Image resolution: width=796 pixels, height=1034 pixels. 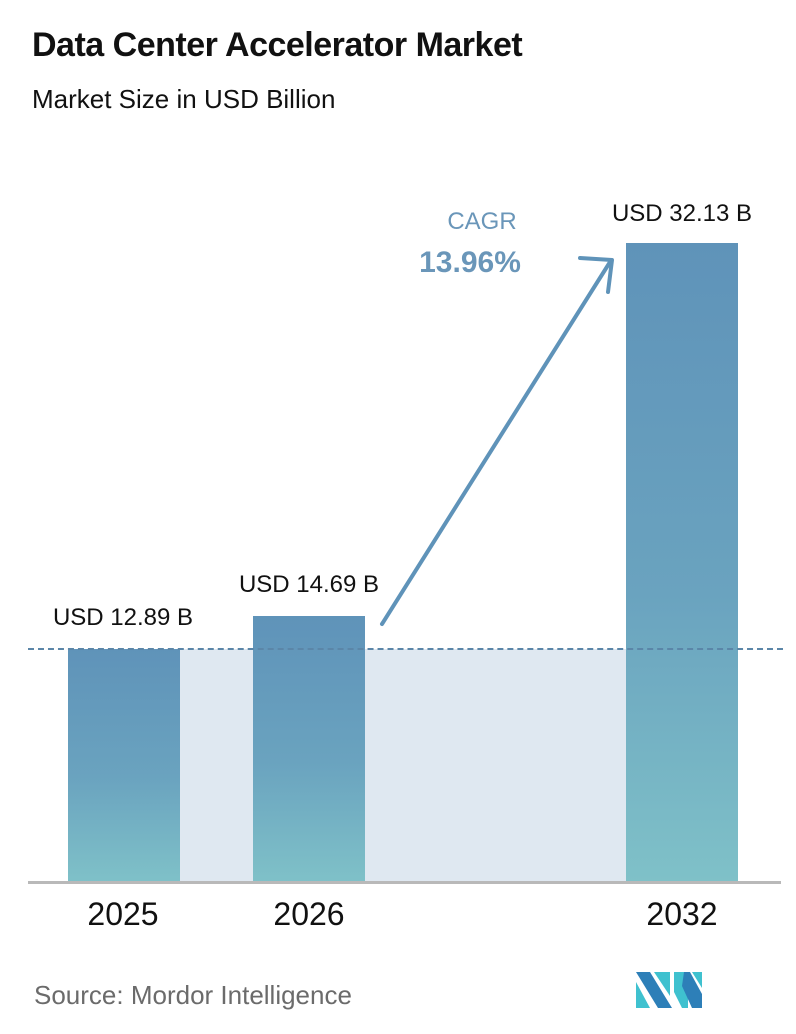 I want to click on bar-2025, so click(x=124, y=765).